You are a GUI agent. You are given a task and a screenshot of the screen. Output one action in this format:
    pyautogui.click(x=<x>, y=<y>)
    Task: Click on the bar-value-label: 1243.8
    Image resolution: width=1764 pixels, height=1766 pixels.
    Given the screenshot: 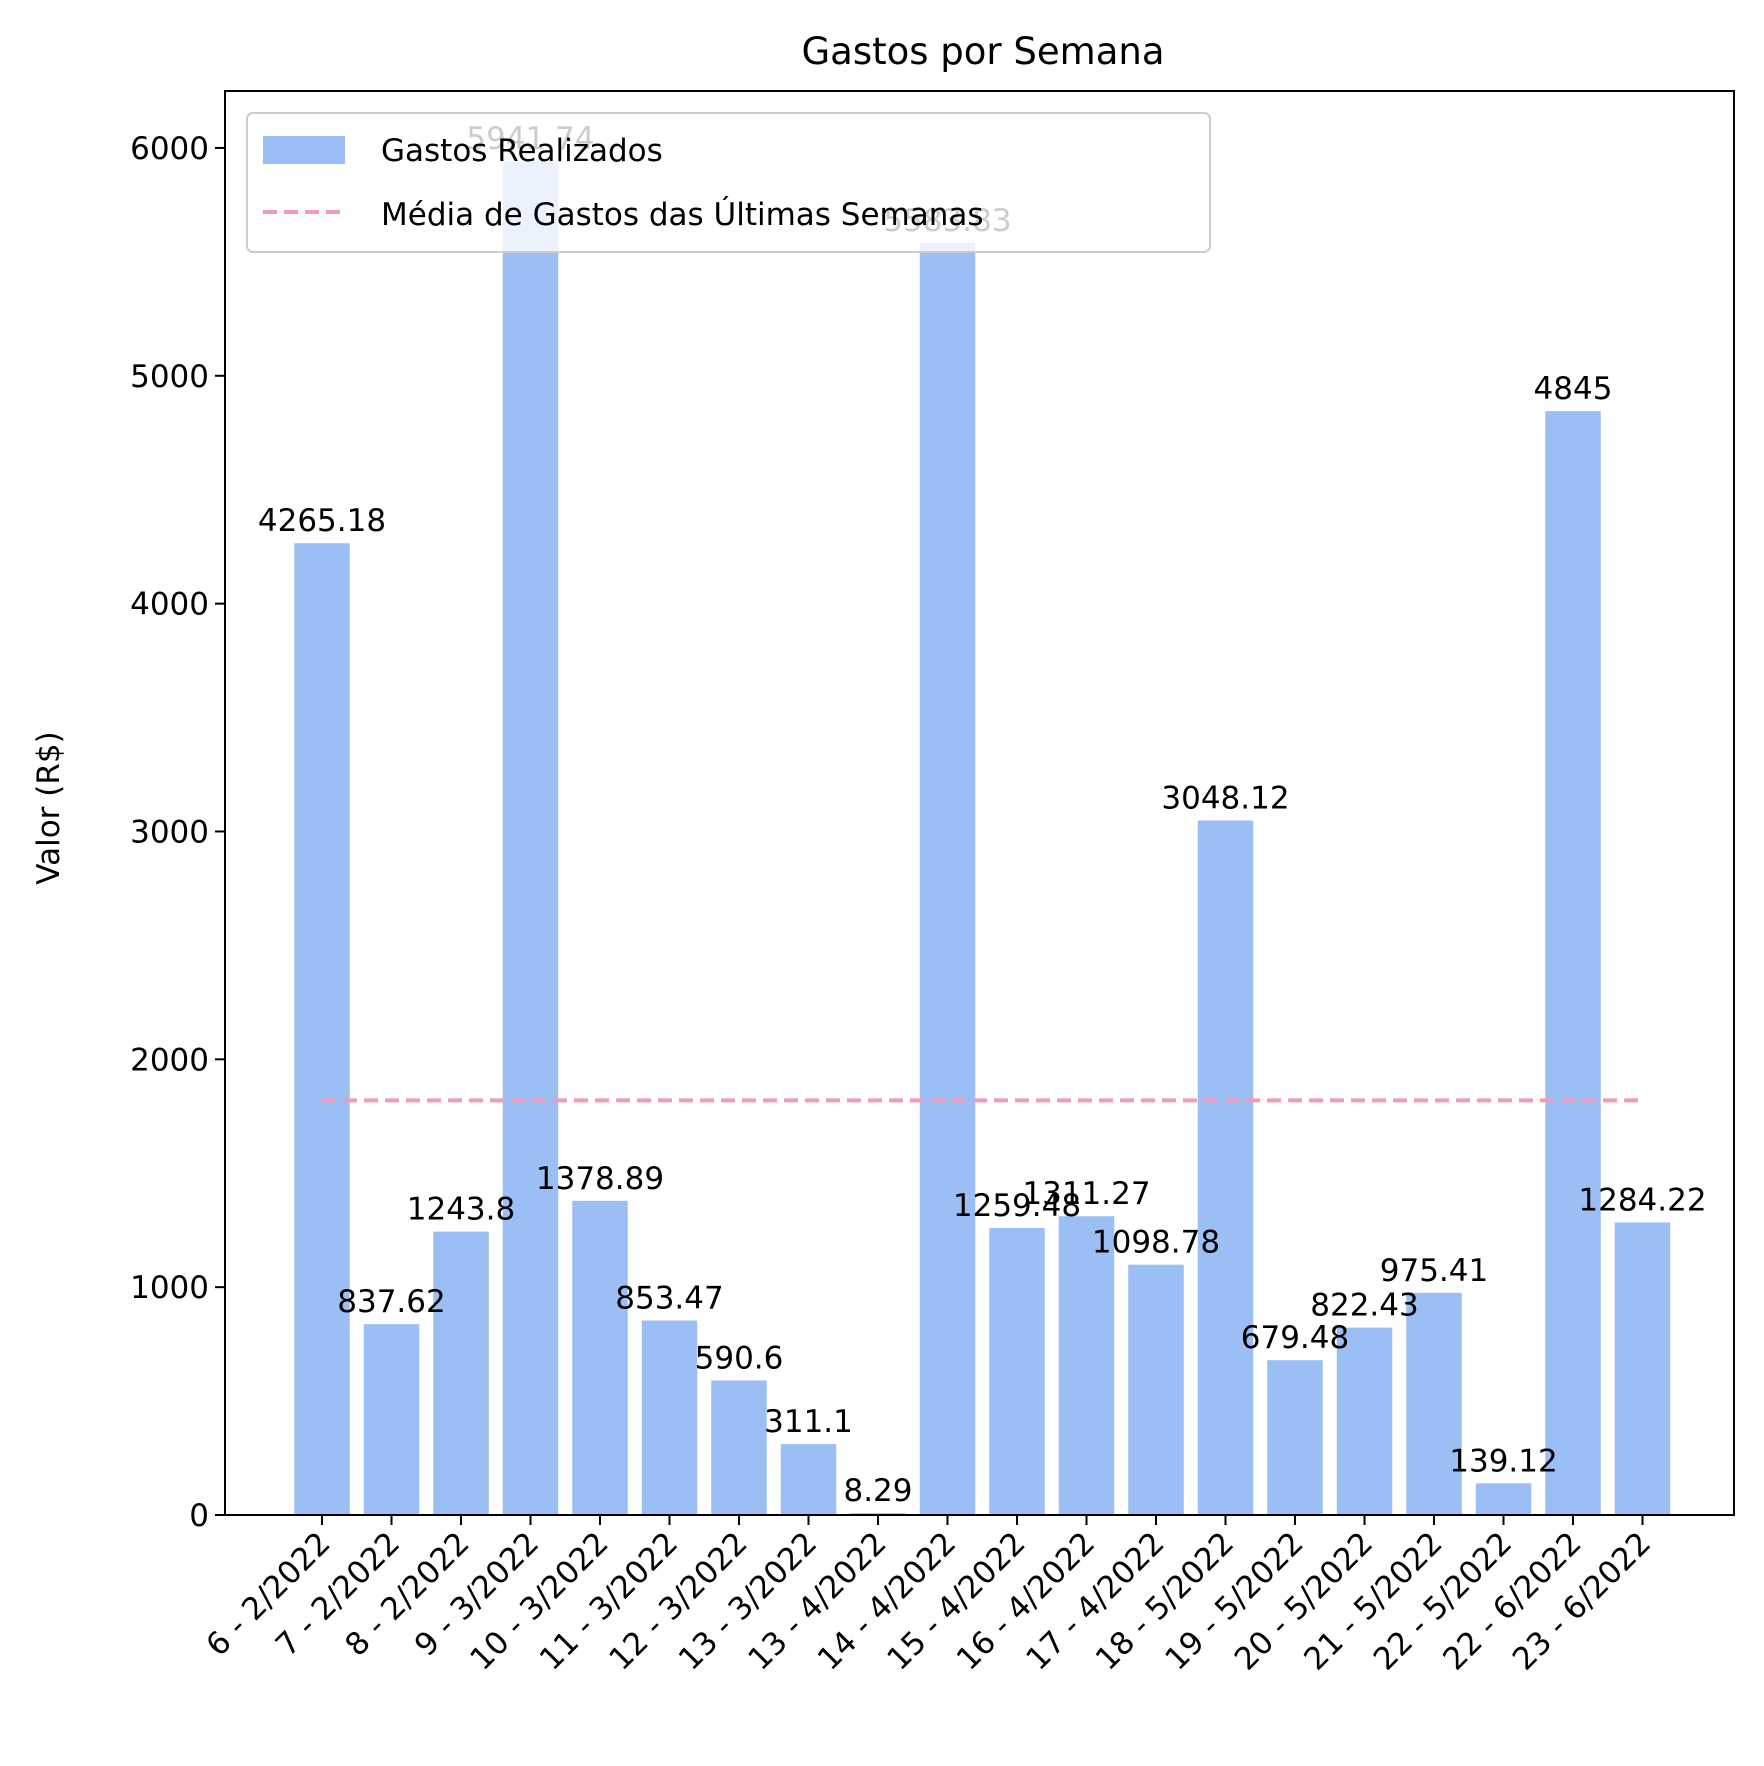 What is the action you would take?
    pyautogui.click(x=461, y=1210)
    